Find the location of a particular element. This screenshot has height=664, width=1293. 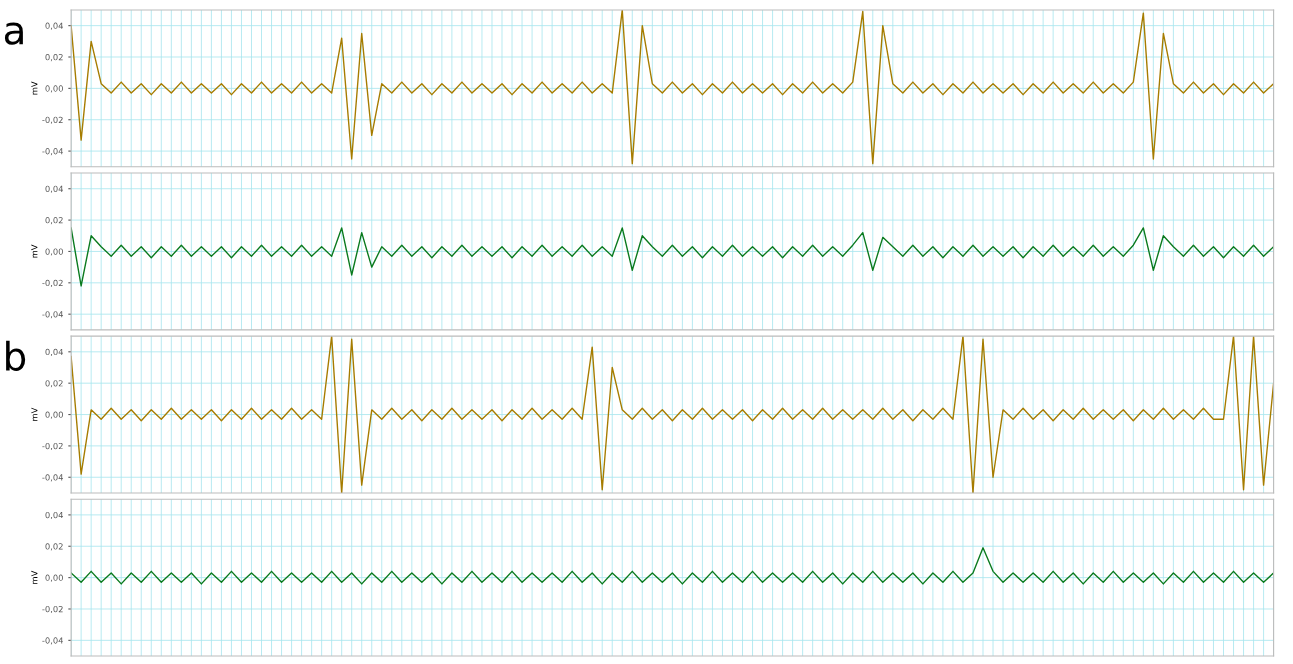

chart-title: b is located at coordinates (16, 355).